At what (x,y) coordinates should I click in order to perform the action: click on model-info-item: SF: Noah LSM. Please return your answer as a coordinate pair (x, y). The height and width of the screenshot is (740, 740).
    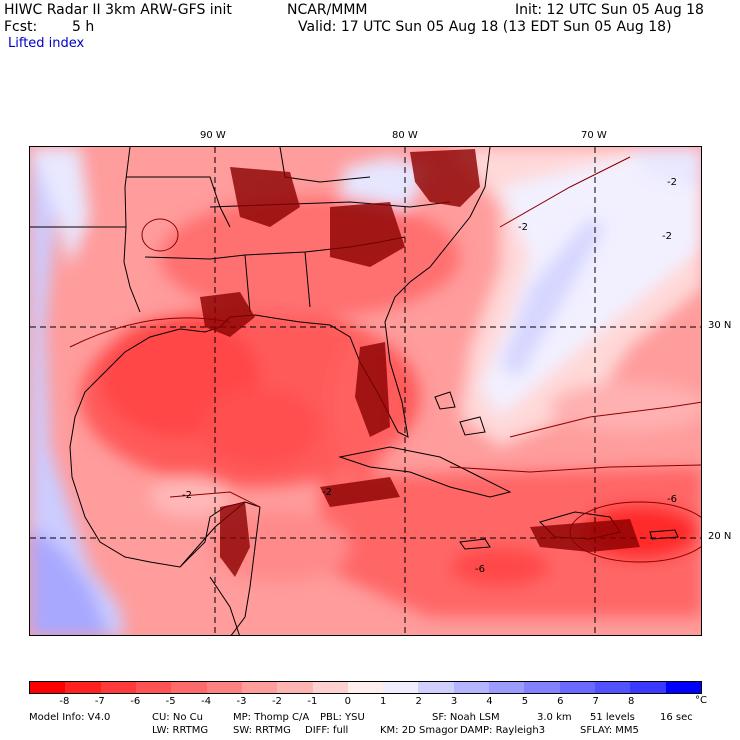
    Looking at the image, I should click on (466, 717).